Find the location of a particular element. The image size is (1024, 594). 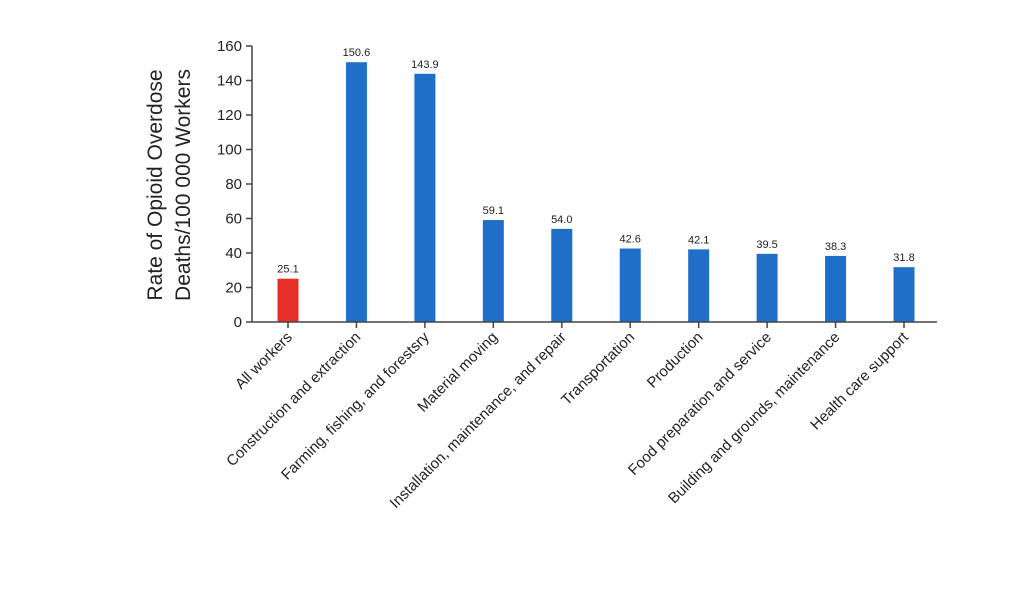

bar-value-label: 25.1 is located at coordinates (287, 270).